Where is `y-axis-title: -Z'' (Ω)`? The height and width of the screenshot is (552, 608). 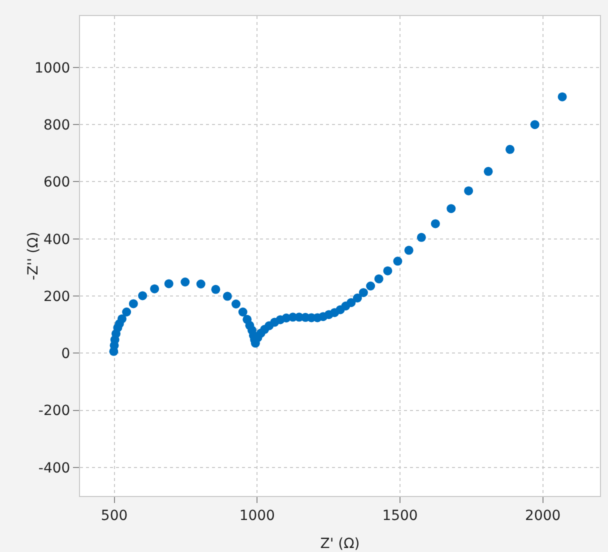
y-axis-title: -Z'' (Ω) is located at coordinates (33, 256).